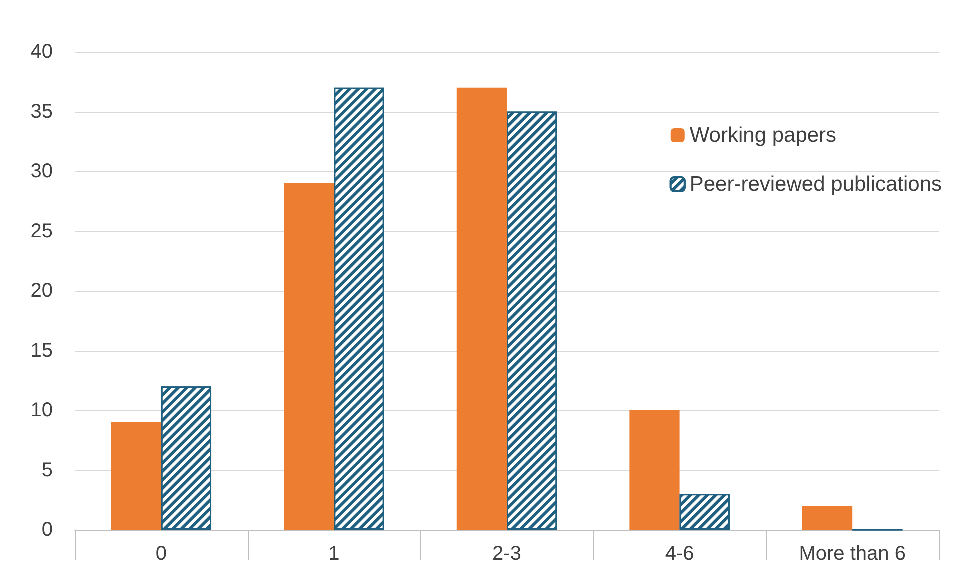 The width and height of the screenshot is (959, 585). I want to click on y-tick-label: 40, so click(41, 52).